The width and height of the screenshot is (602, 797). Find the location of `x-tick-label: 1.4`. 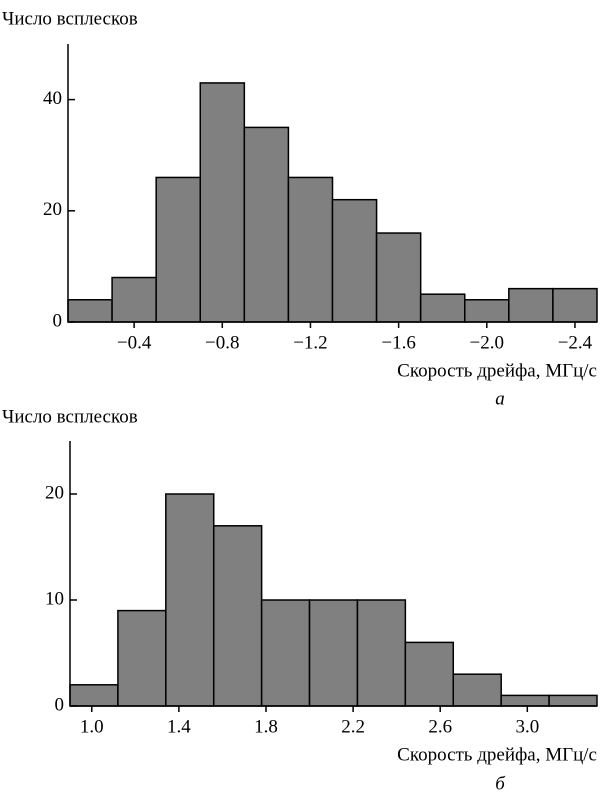

x-tick-label: 1.4 is located at coordinates (179, 726).